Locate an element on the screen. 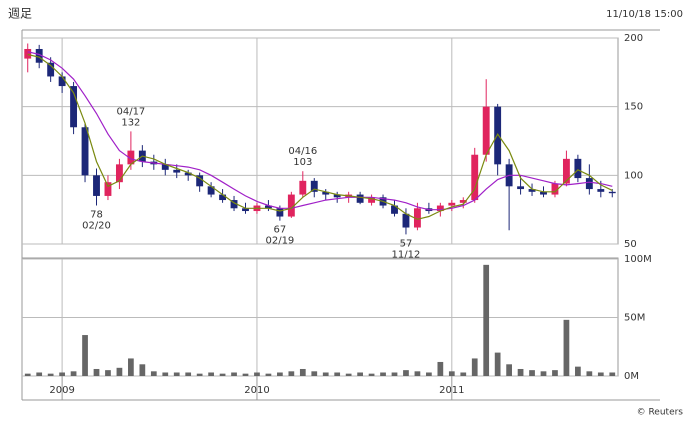 The height and width of the screenshot is (425, 691). annotation-value: 78 is located at coordinates (96, 215).